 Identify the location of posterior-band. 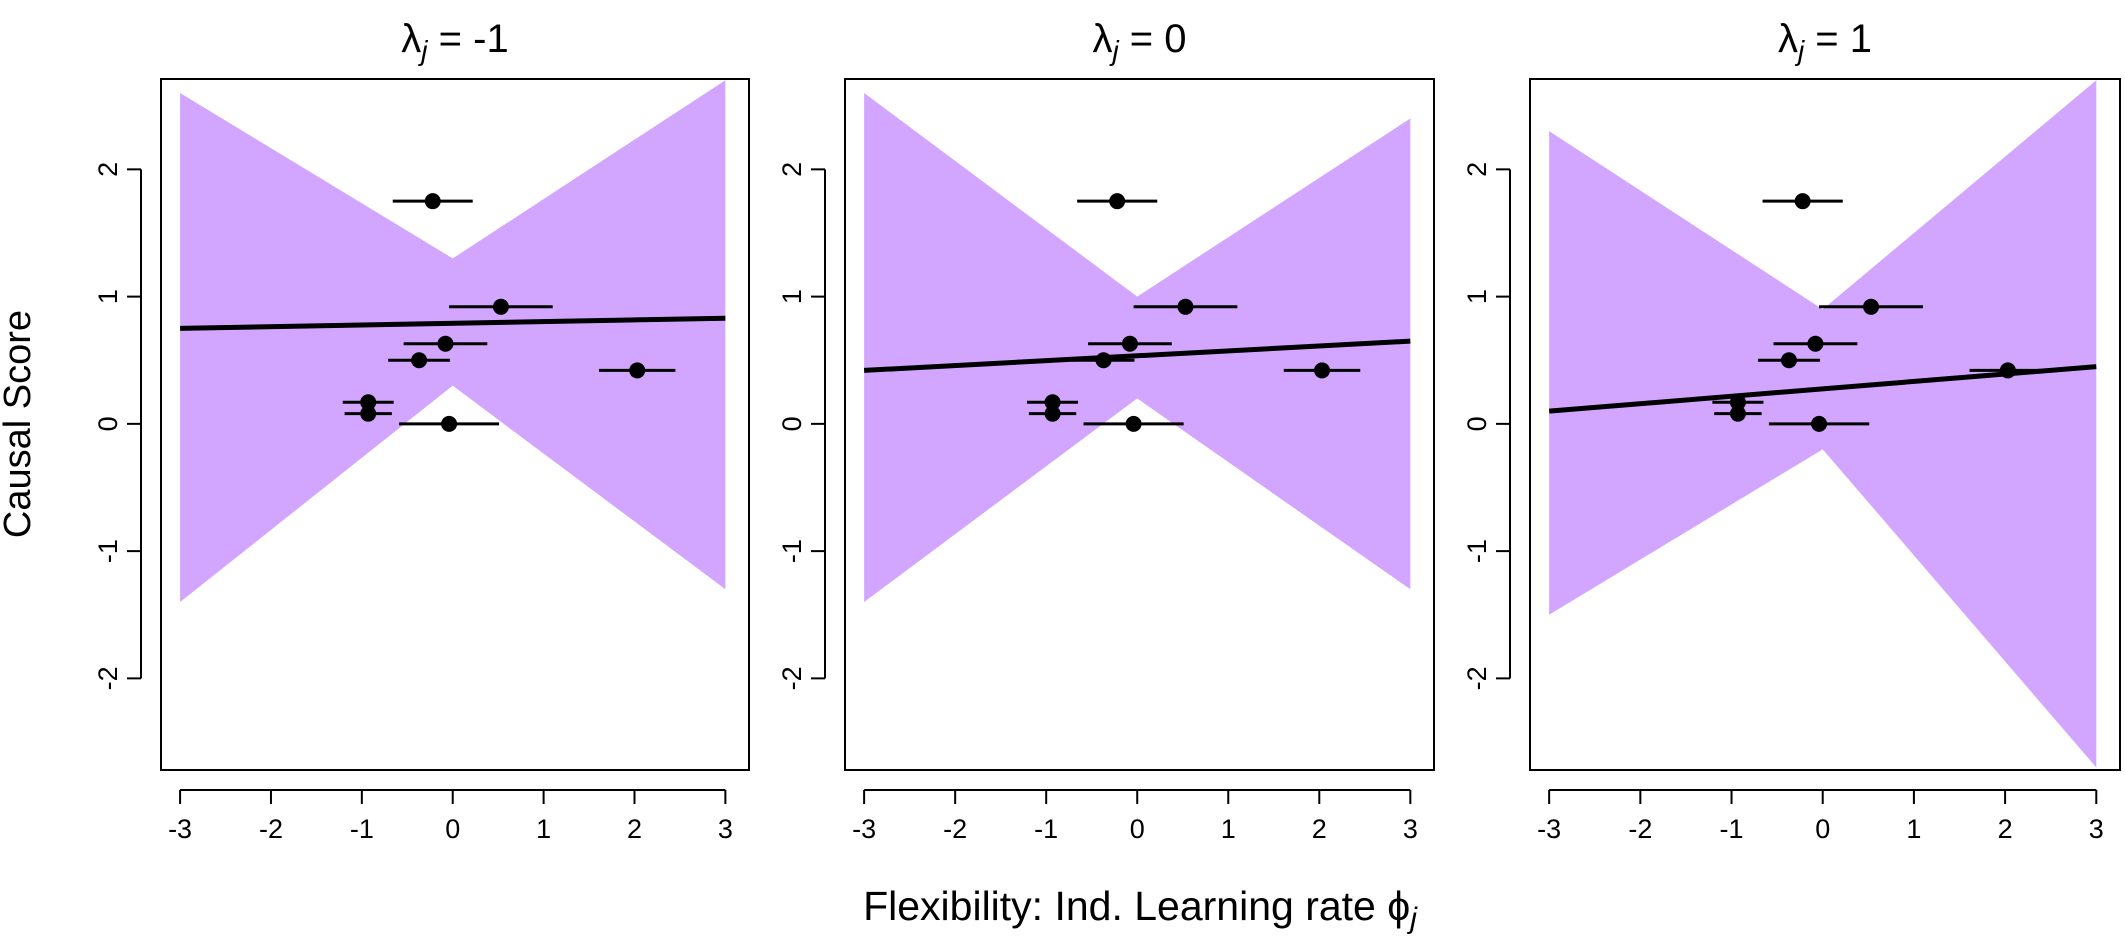
(1137, 347).